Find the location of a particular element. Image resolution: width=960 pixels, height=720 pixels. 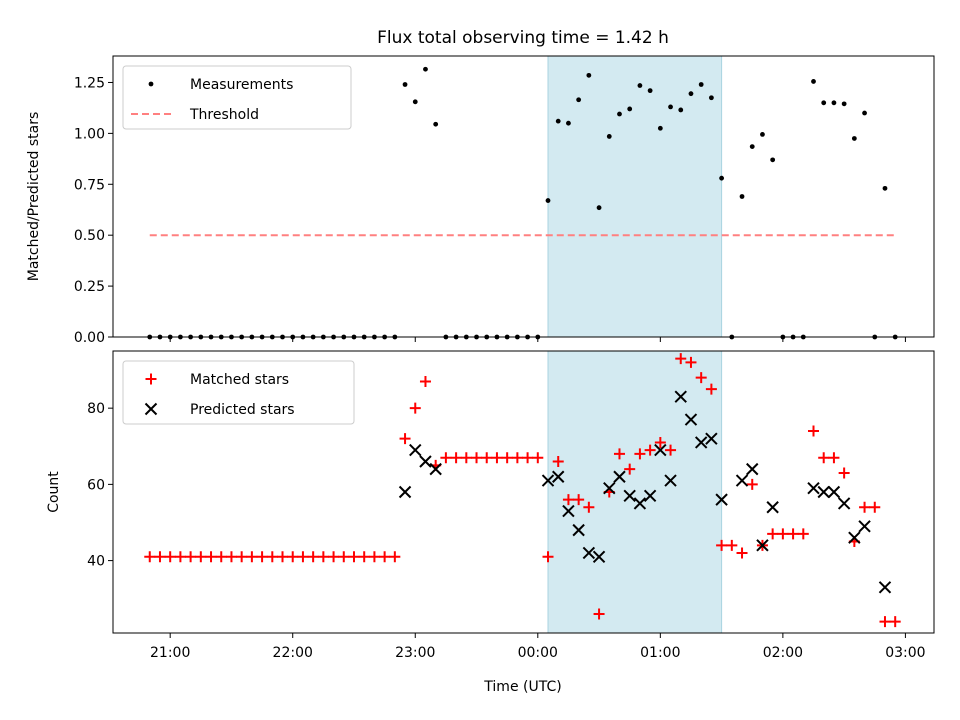

y-tick-label: 0.25 is located at coordinates (89, 287).